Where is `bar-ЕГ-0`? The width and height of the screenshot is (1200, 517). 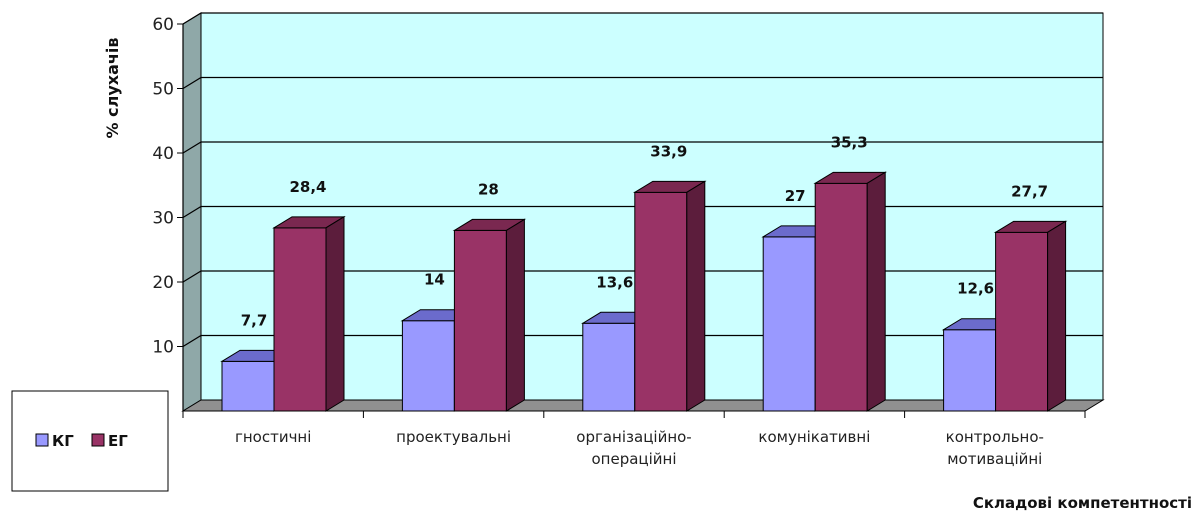 bar-ЕГ-0 is located at coordinates (309, 313).